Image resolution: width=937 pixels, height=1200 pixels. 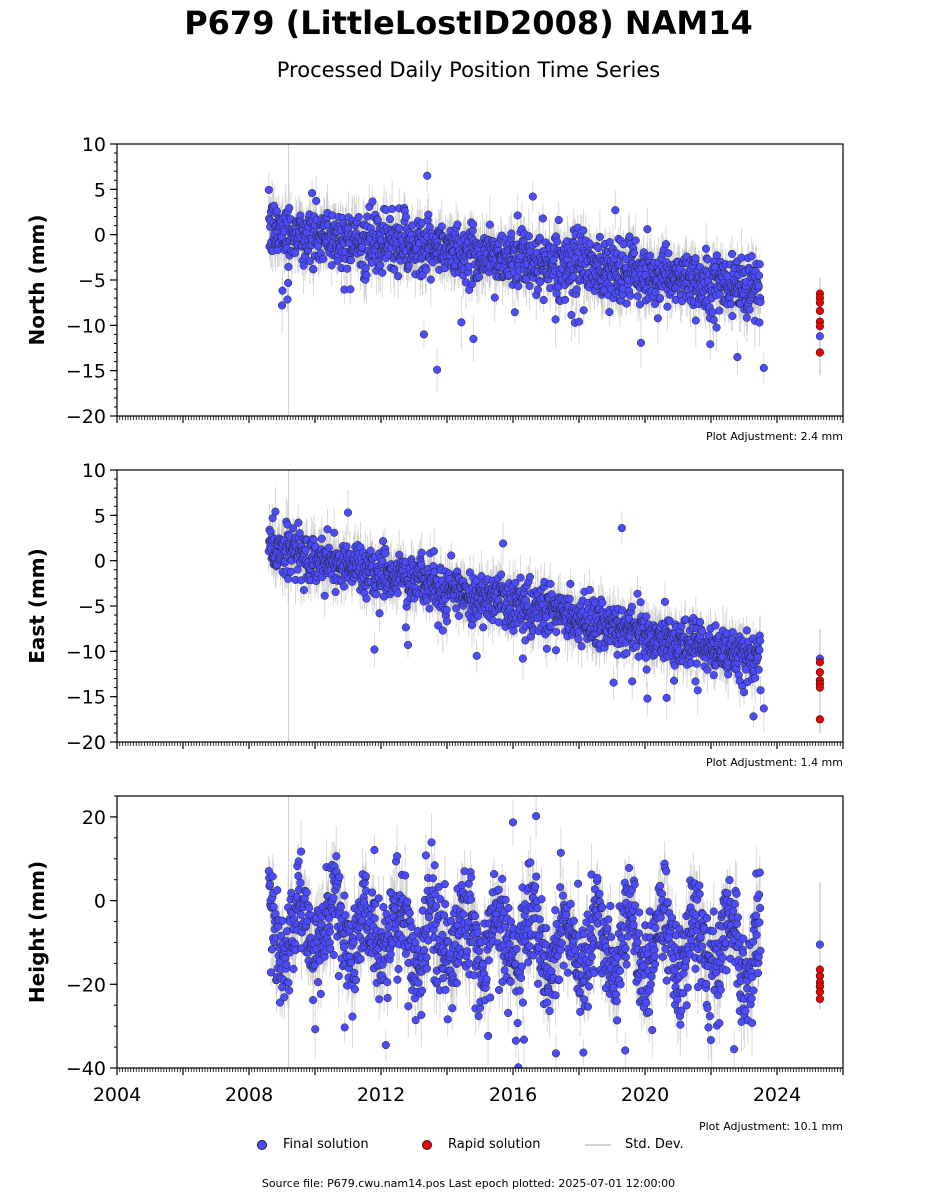 I want to click on y-tick-label: 0, so click(x=100, y=236).